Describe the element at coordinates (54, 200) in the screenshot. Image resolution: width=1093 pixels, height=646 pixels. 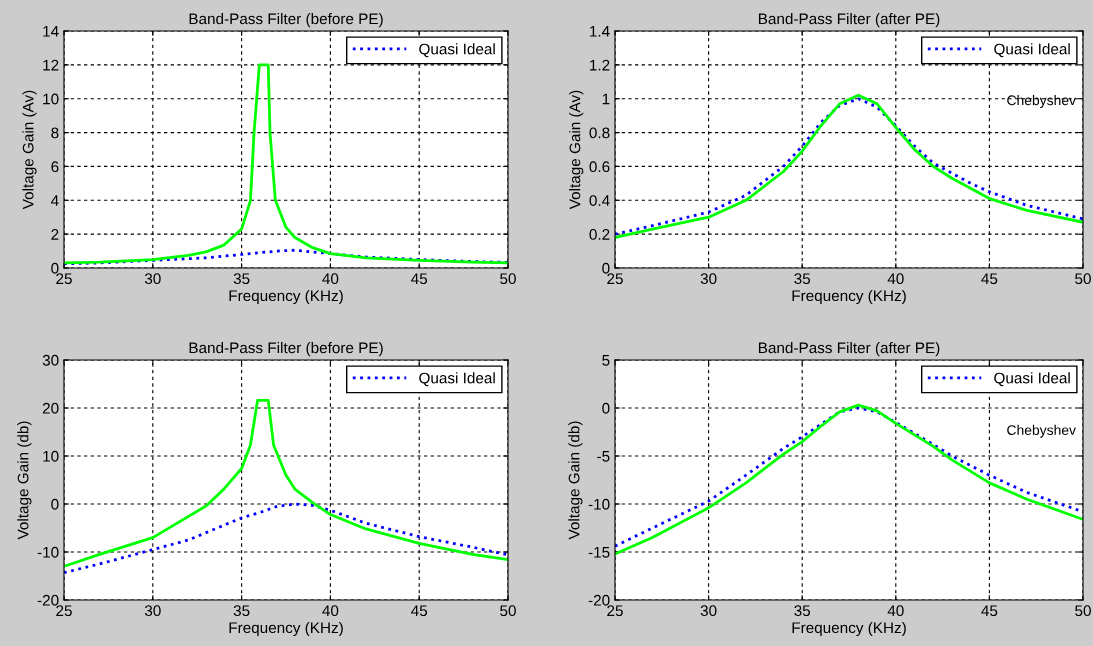
I see `y-tick-label: 4` at that location.